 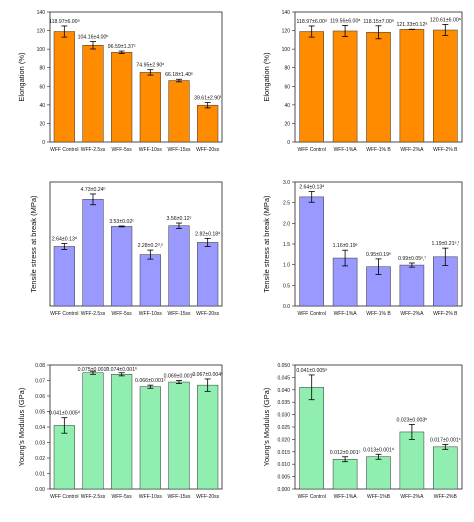 I want to click on y-tick-label: 0.03, so click(x=40, y=444).